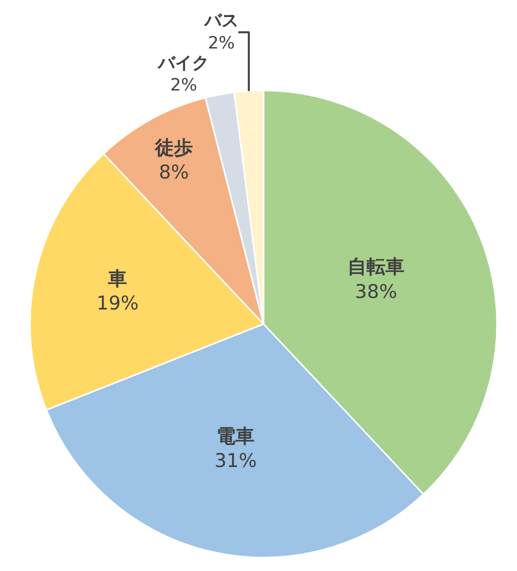 This screenshot has height=571, width=517. I want to click on data-label: 19%, so click(117, 303).